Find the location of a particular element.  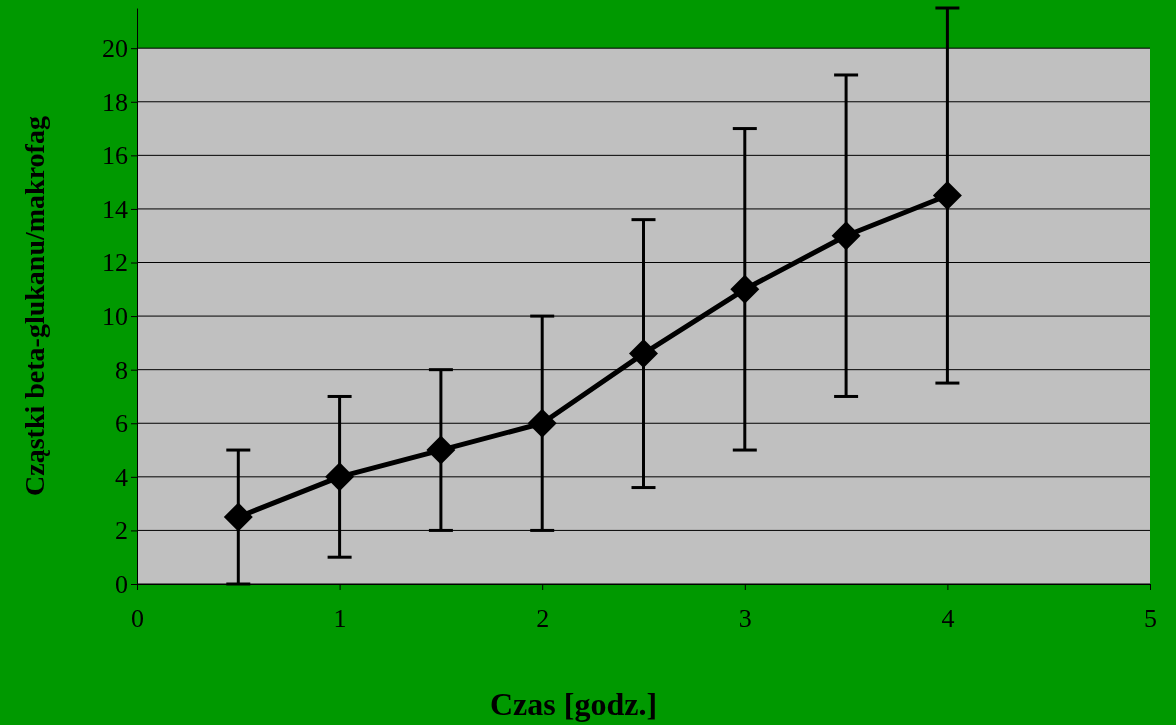

y-tick-label: 20 is located at coordinates (115, 49).